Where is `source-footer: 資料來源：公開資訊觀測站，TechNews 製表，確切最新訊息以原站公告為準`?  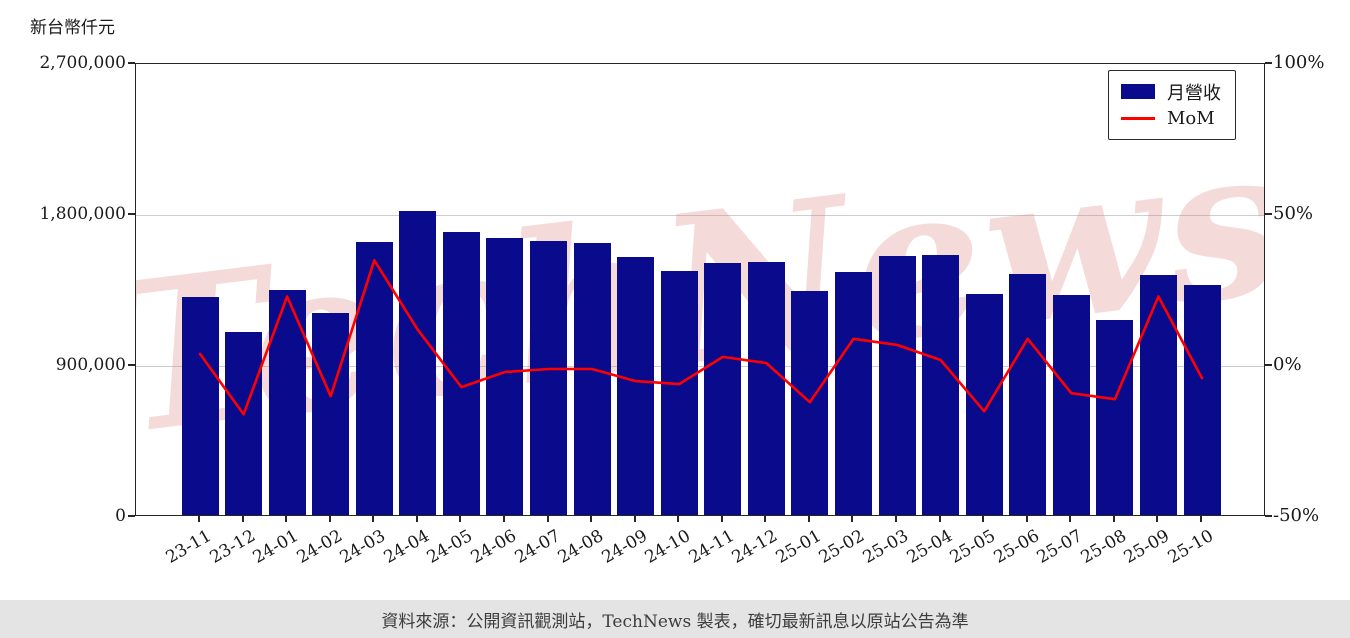 source-footer: 資料來源：公開資訊觀測站，TechNews 製表，確切最新訊息以原站公告為準 is located at coordinates (675, 619).